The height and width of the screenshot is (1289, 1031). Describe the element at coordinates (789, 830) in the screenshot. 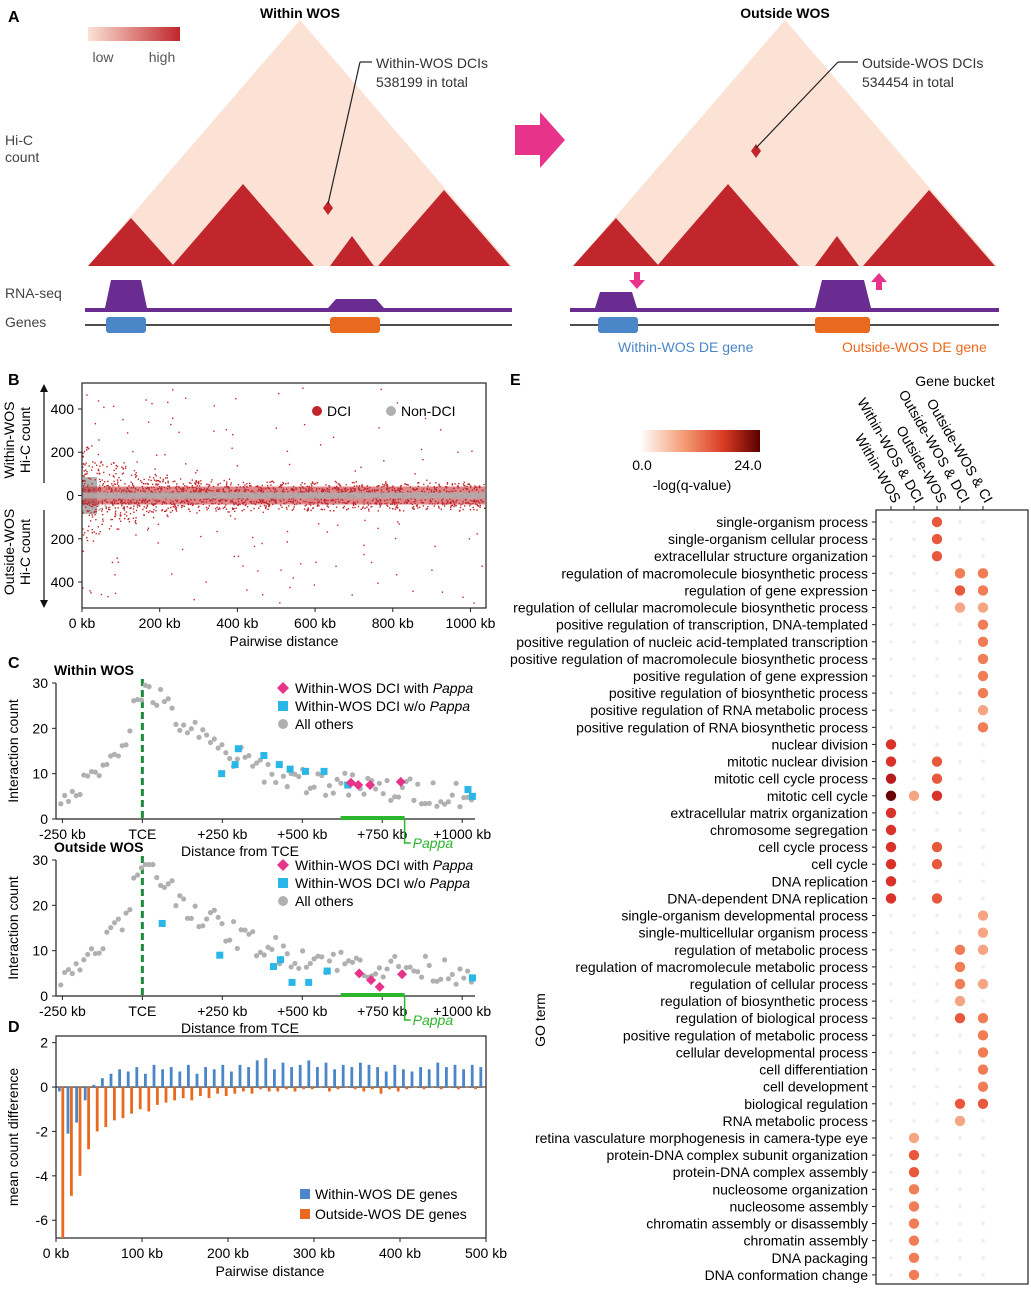

I see `e-row-label: chromosome segregation` at that location.